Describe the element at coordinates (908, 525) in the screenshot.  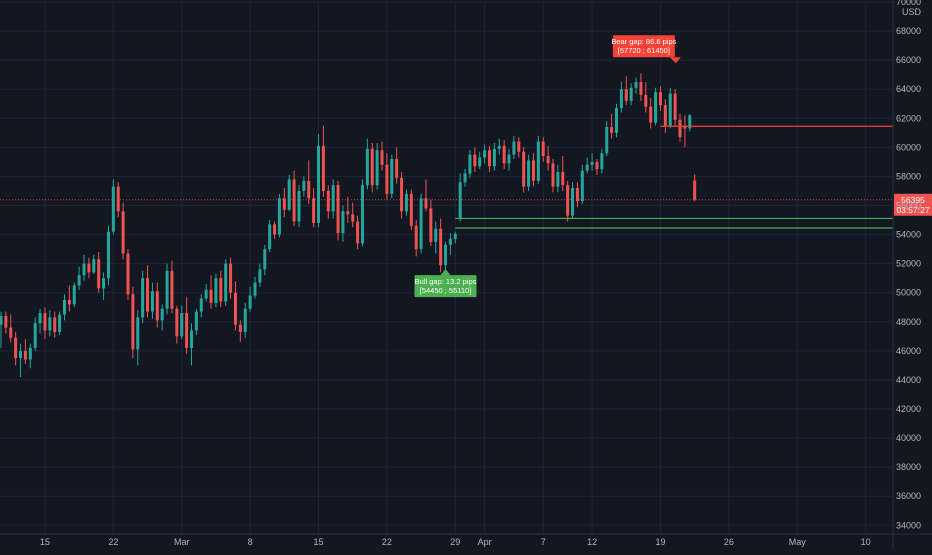
I see `y-tick-label: 34000` at that location.